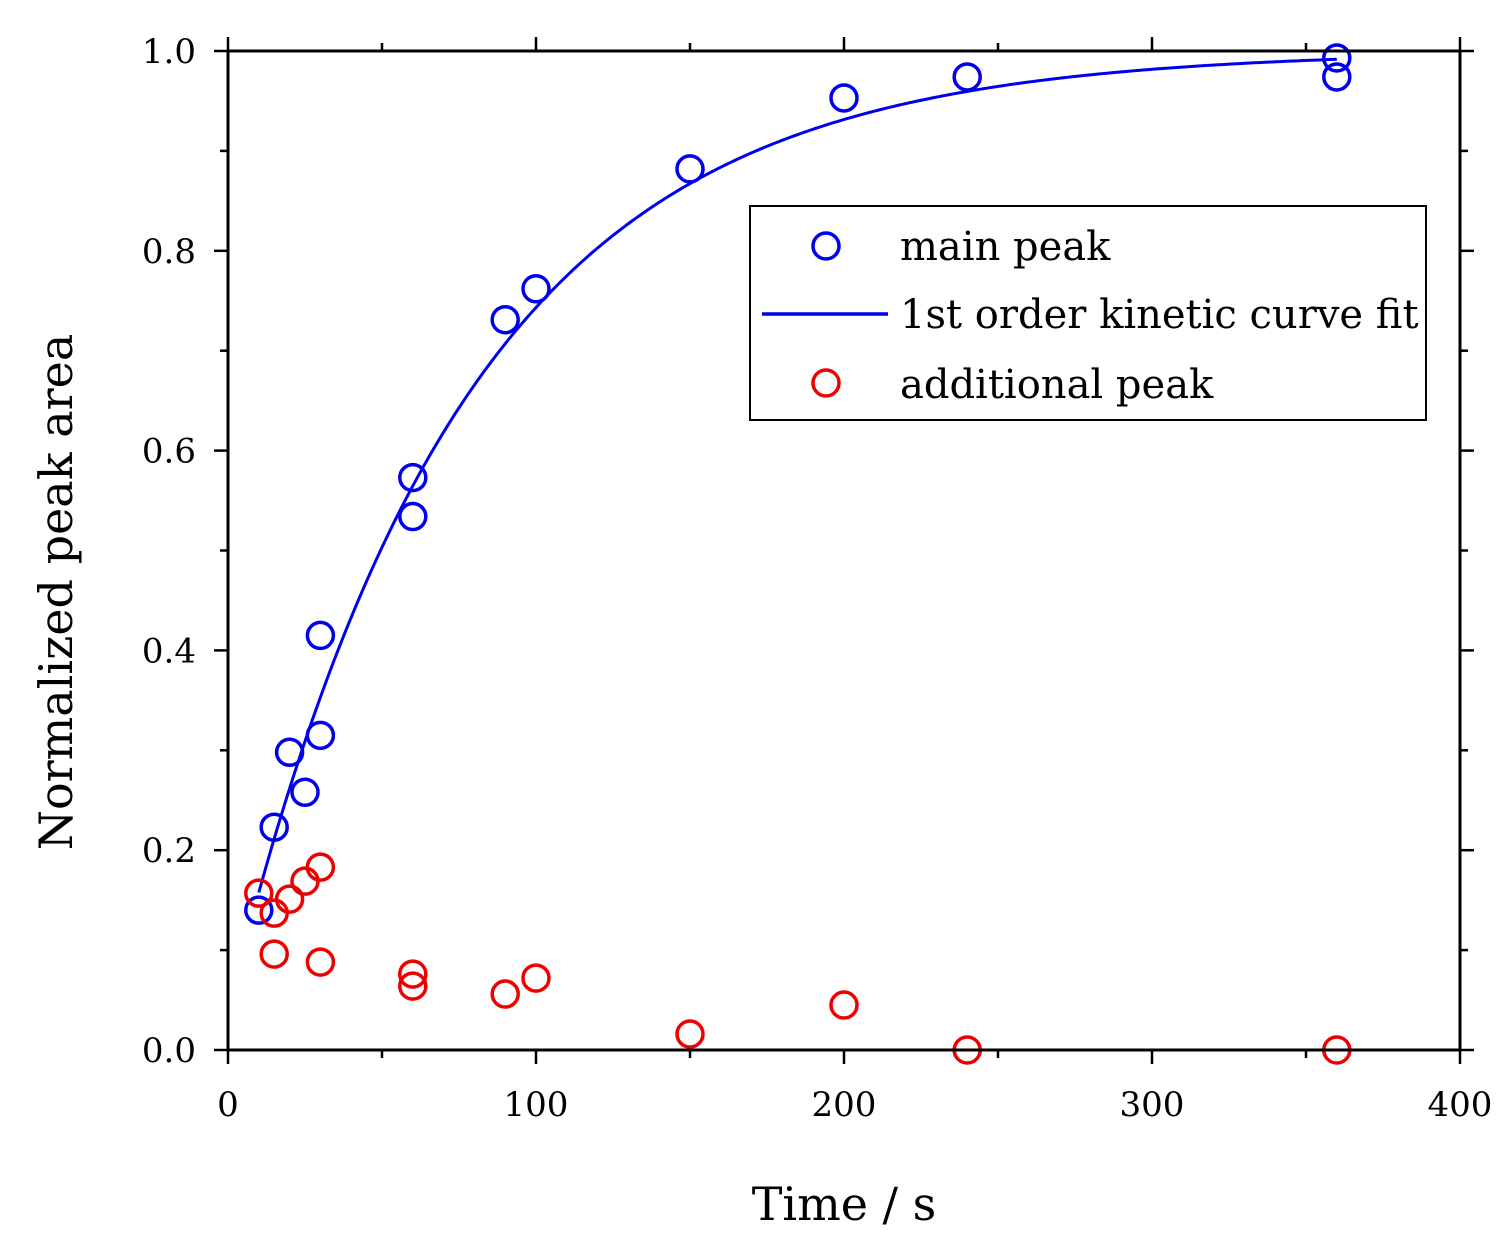 This screenshot has height=1256, width=1510. Describe the element at coordinates (1057, 385) in the screenshot. I see `legend-label-additional-peak: additional peak` at that location.